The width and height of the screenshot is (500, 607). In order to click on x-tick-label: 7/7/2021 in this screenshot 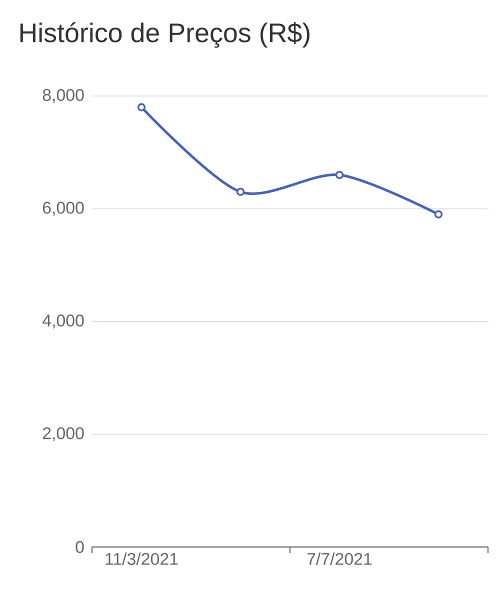, I will do `click(339, 558)`.